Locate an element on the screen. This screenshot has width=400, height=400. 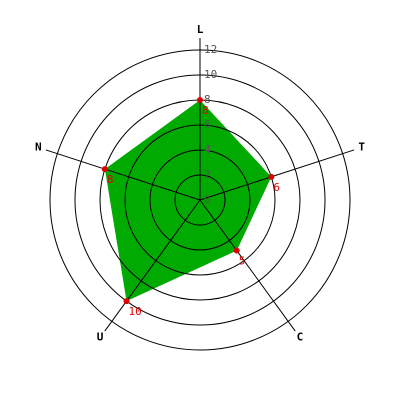
r-tick-label: 10 is located at coordinates (210, 74).